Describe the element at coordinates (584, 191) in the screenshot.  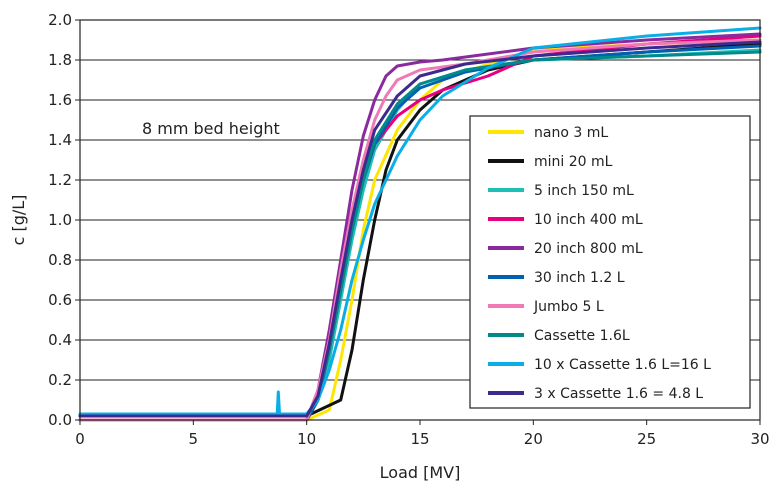
I see `legend-label: 5 inch 150 mL` at that location.